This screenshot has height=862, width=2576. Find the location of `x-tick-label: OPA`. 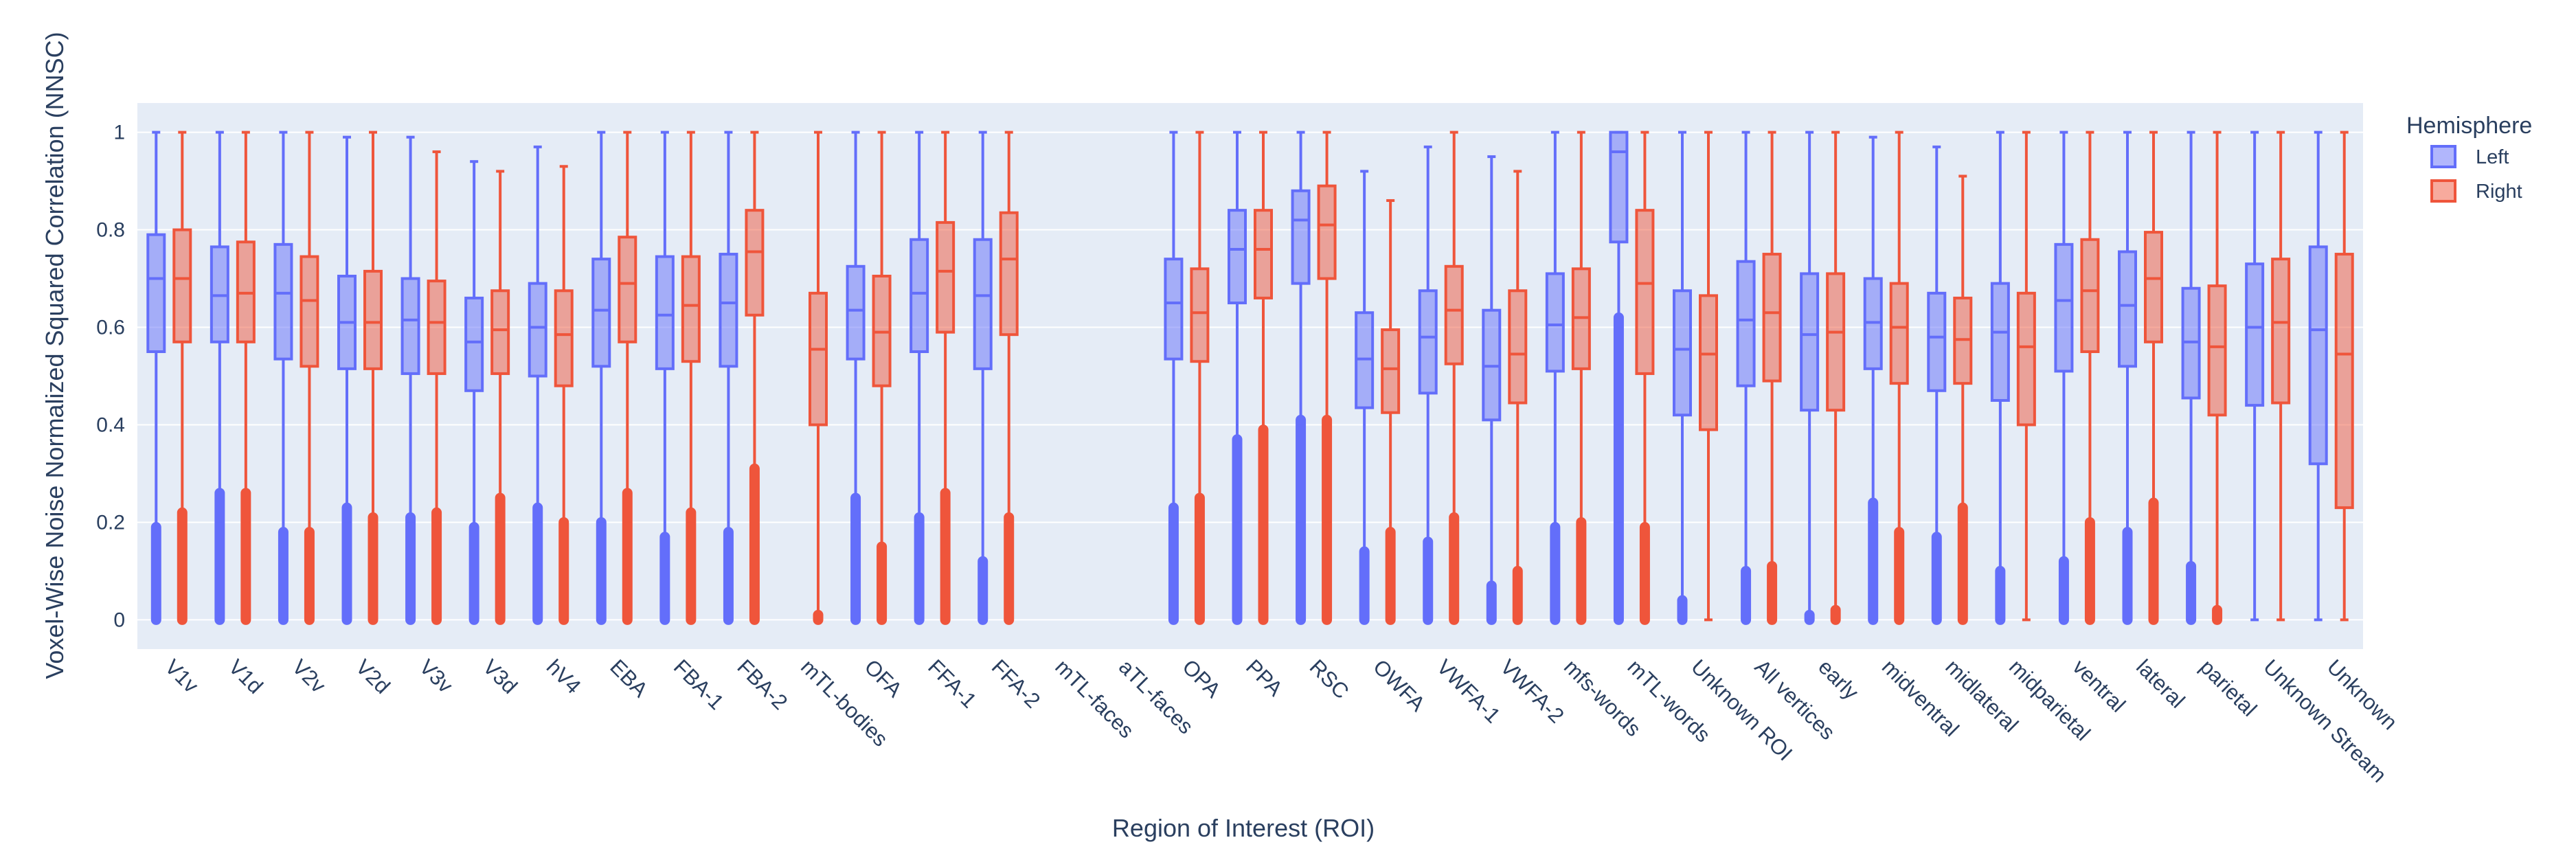

x-tick-label: OPA is located at coordinates (1201, 679).